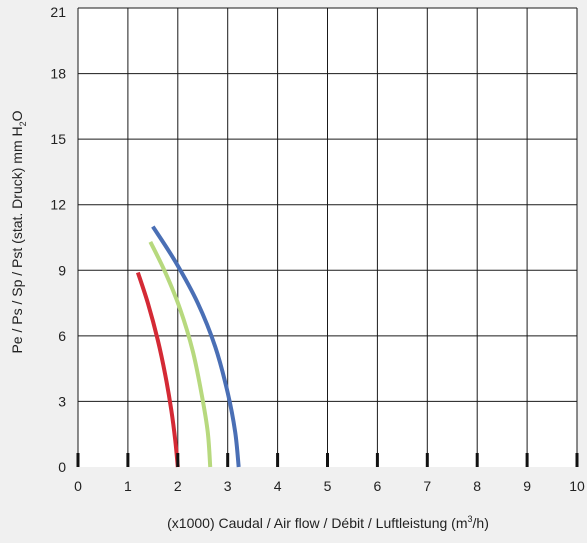  What do you see at coordinates (62, 270) in the screenshot?
I see `y-tick-label: 9` at bounding box center [62, 270].